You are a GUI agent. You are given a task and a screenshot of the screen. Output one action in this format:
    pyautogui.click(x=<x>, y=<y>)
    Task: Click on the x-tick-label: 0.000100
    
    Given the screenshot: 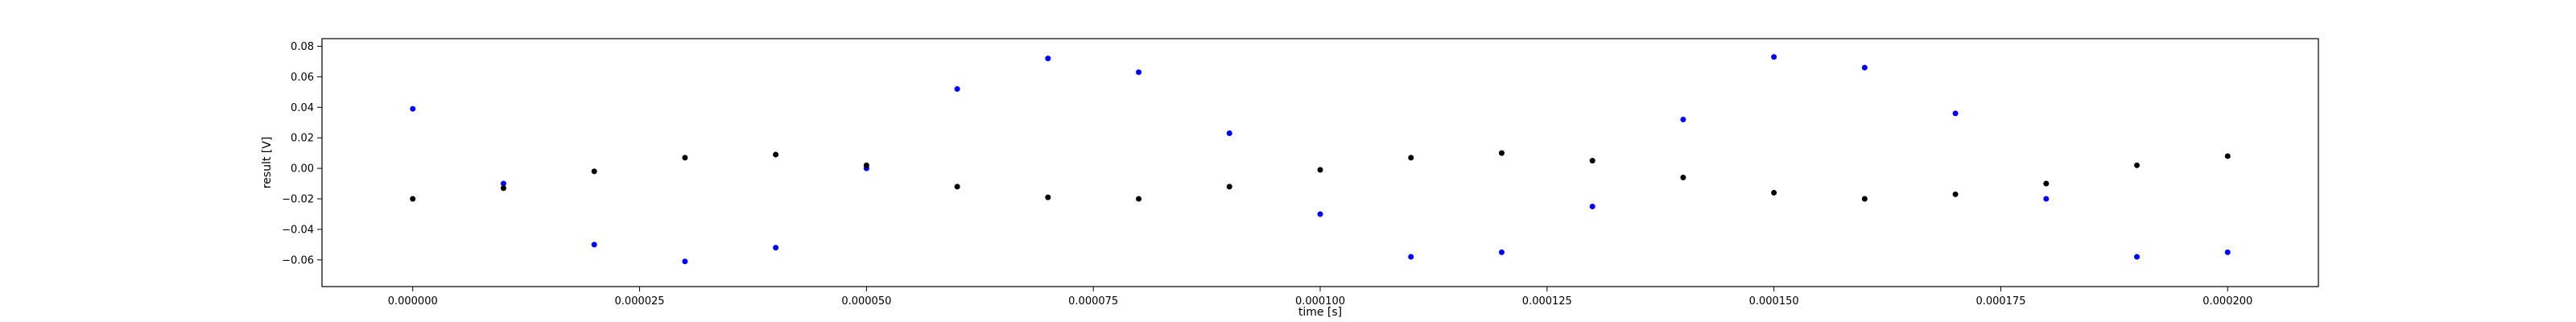 What is the action you would take?
    pyautogui.click(x=1320, y=301)
    